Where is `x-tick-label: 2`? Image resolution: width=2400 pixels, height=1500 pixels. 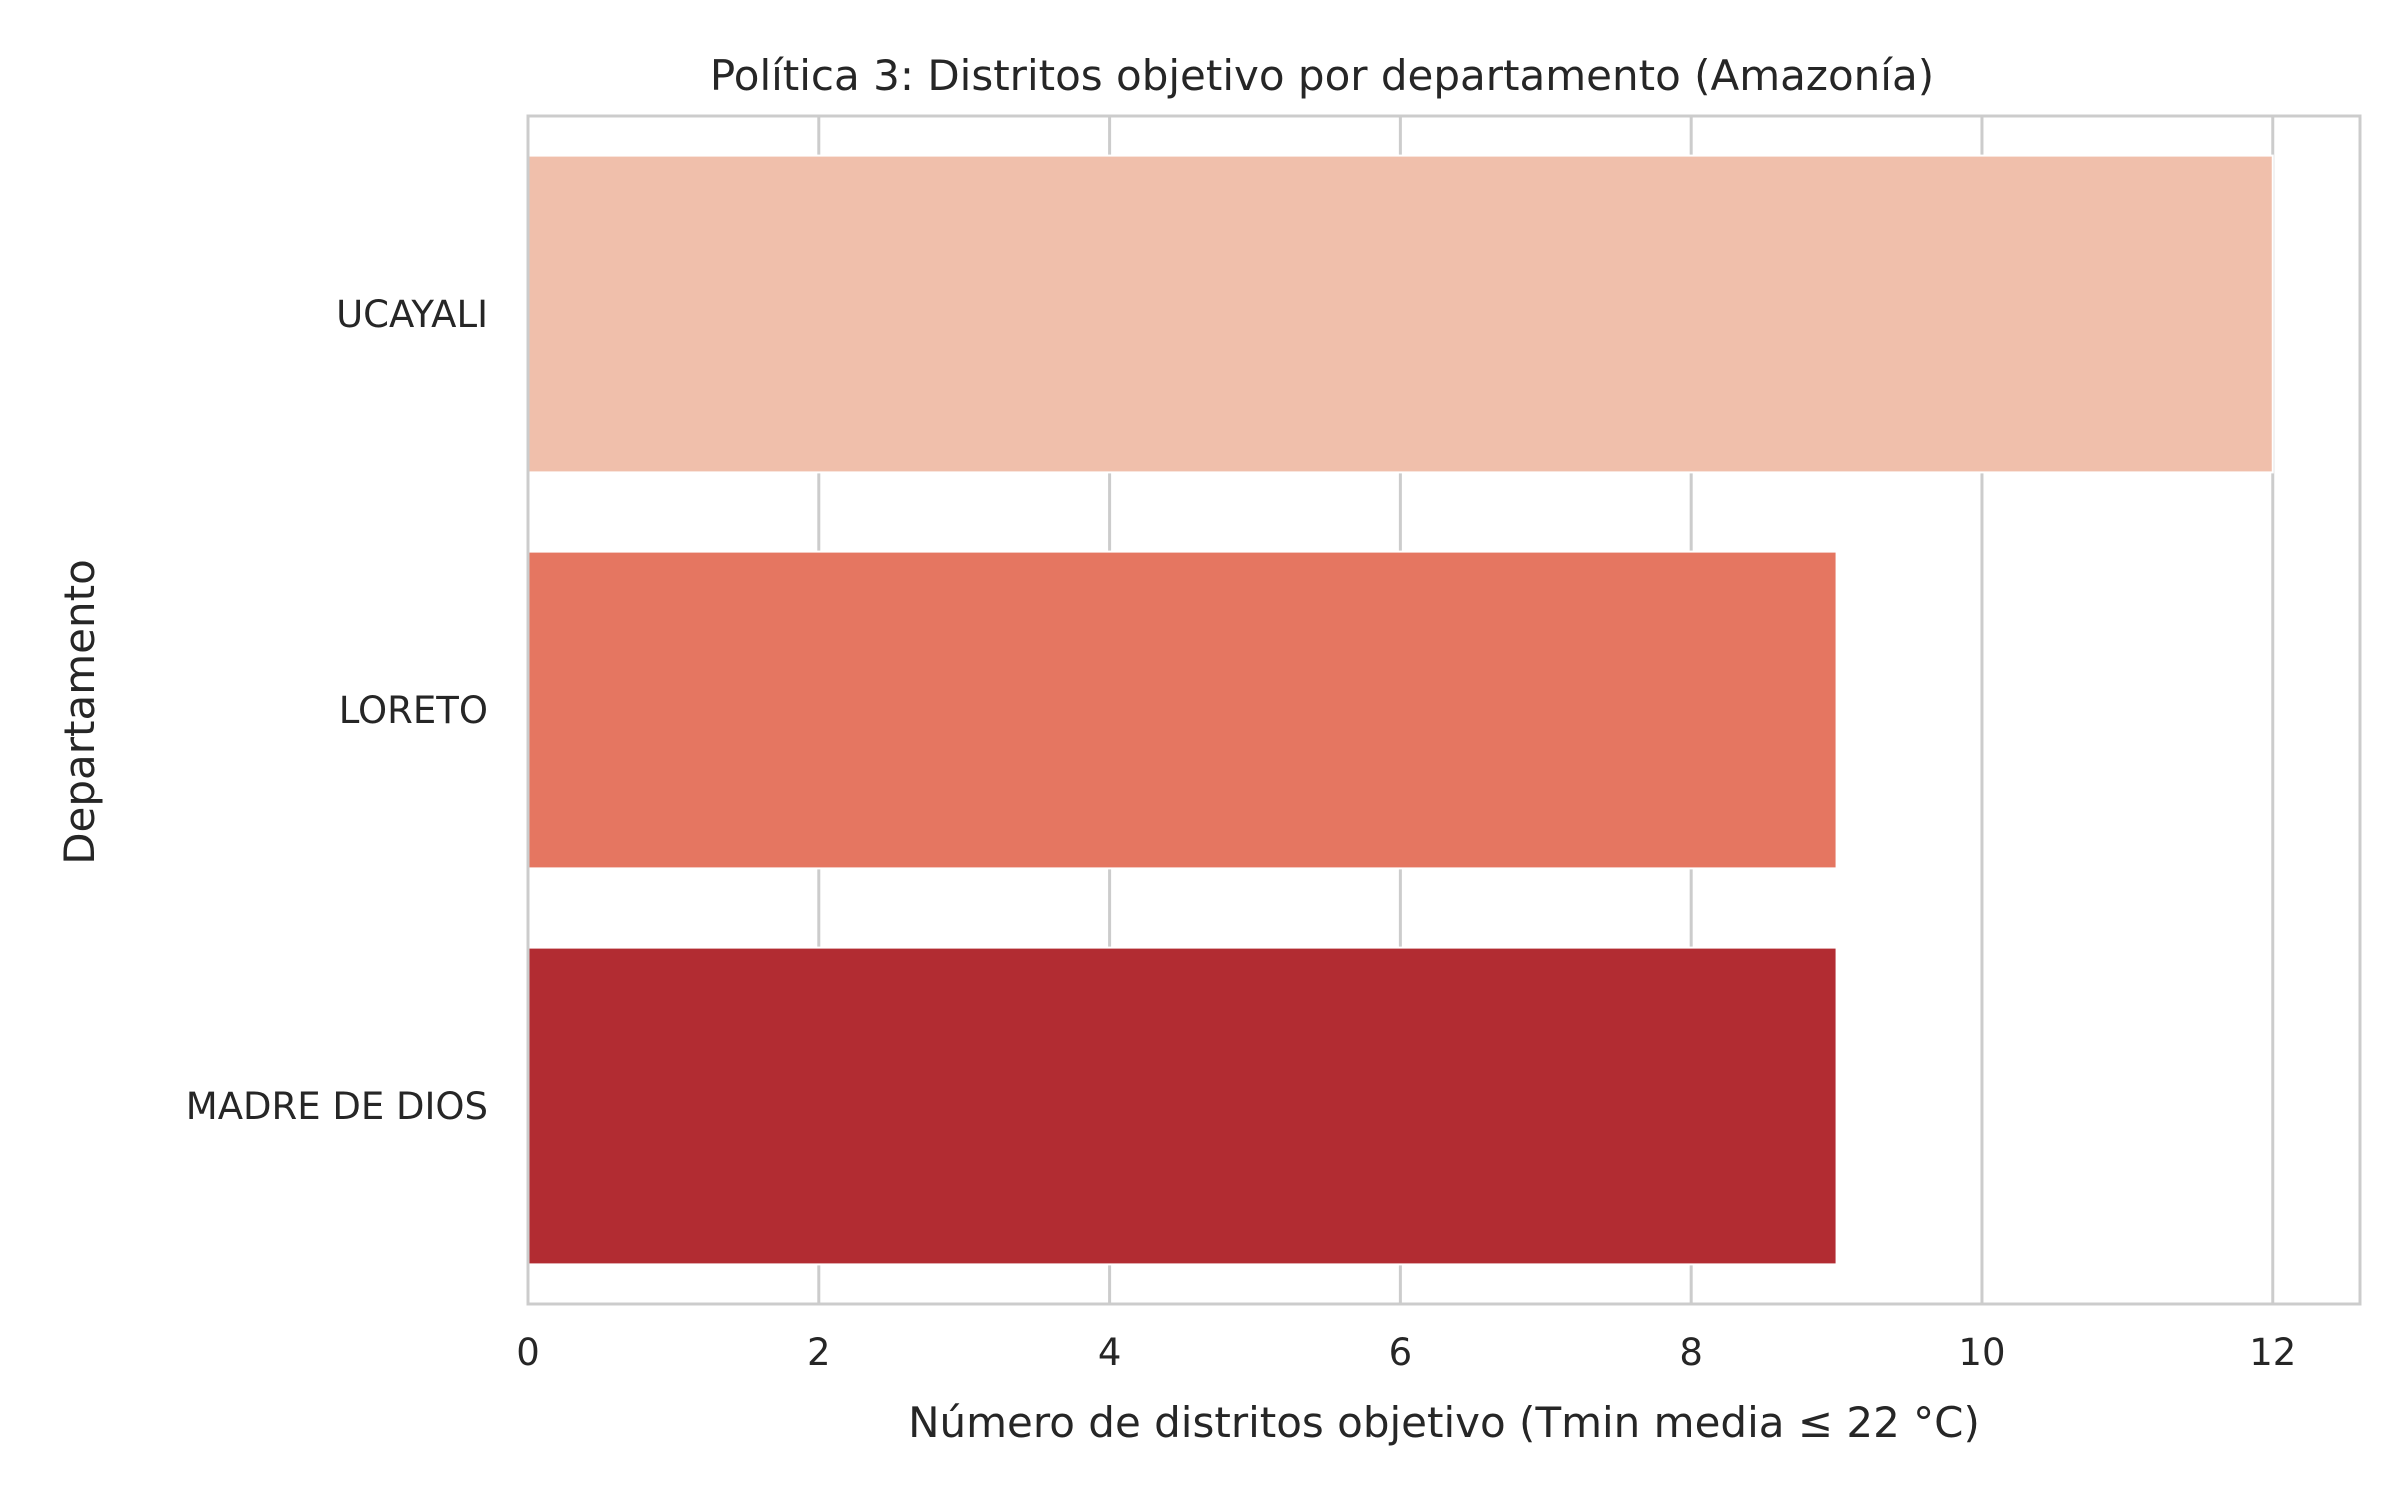
x-tick-label: 2 is located at coordinates (819, 1352).